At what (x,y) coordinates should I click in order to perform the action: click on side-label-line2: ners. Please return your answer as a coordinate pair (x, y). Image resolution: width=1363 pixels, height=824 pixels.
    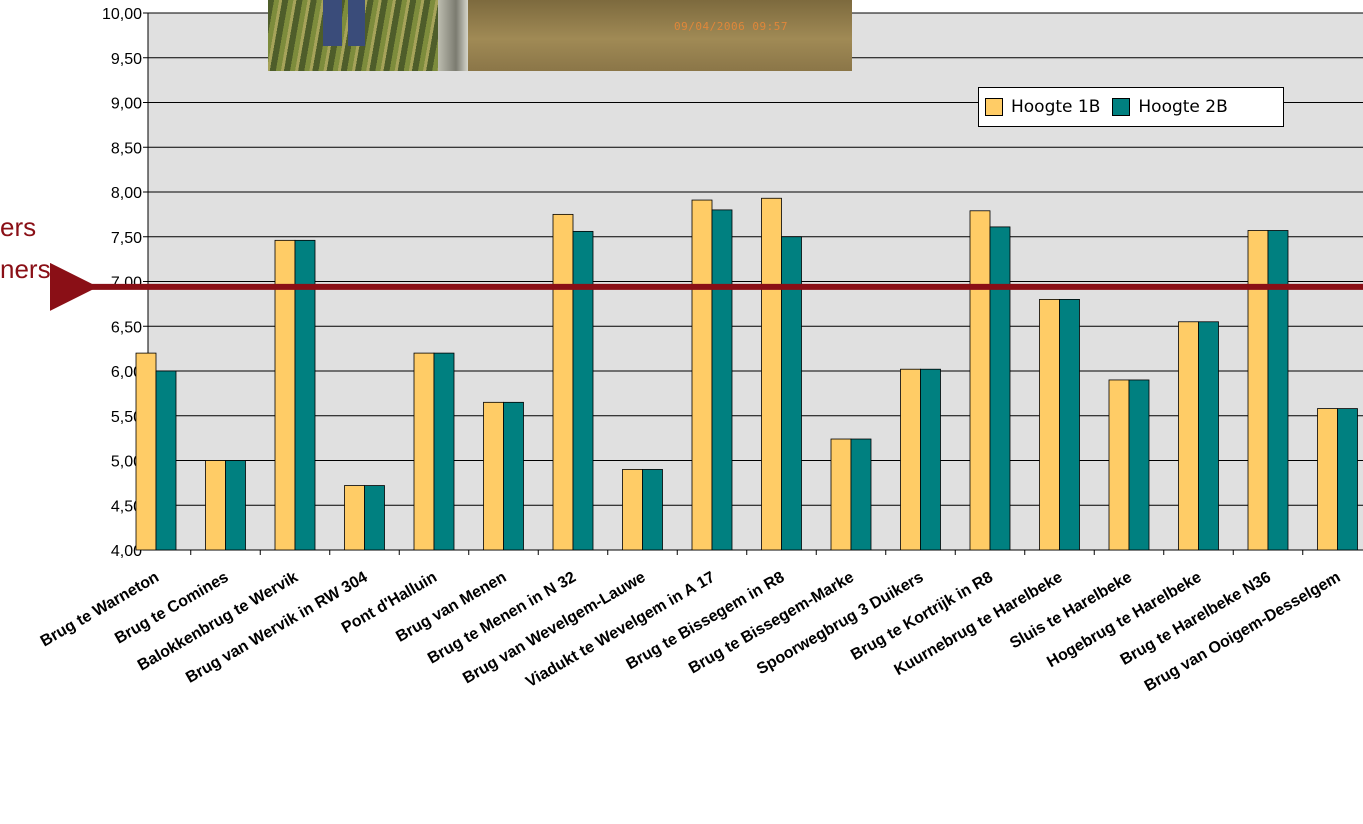
    Looking at the image, I should click on (25, 269).